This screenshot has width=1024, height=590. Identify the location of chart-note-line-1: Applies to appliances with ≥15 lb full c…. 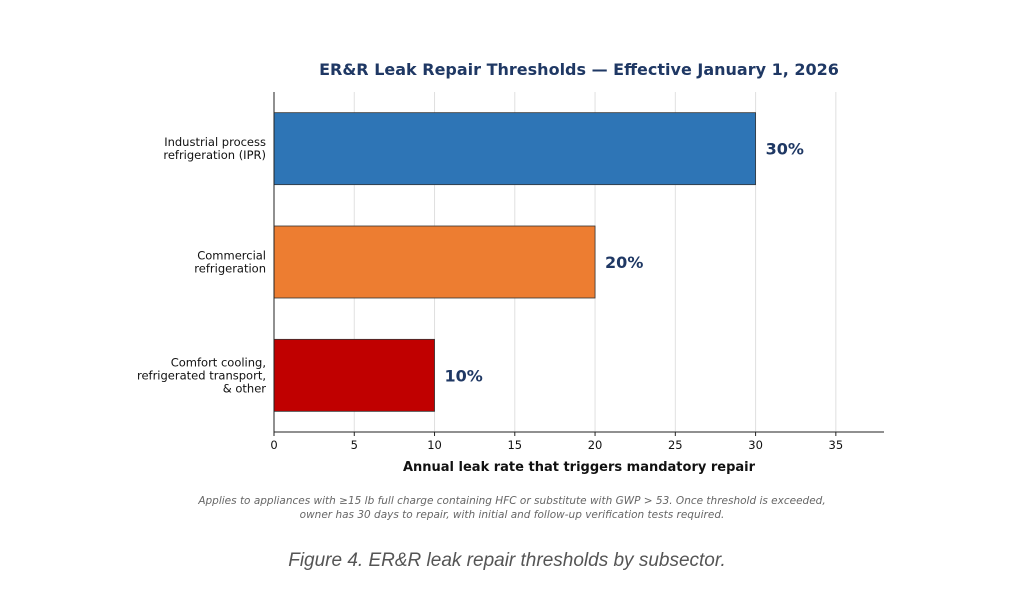
(512, 501).